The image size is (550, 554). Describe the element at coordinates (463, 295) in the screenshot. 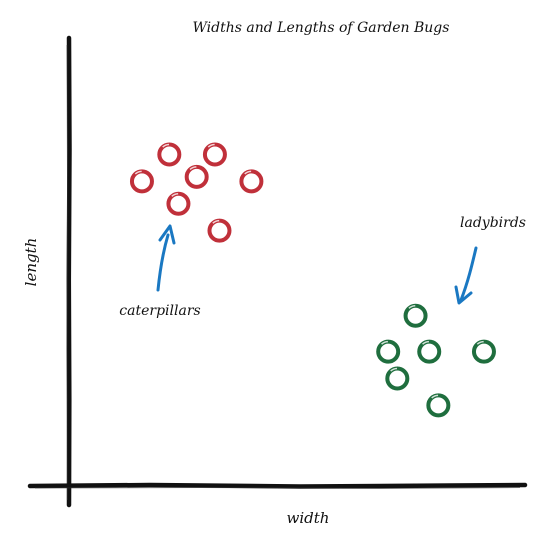

I see `ladybirds-arrowhead` at that location.